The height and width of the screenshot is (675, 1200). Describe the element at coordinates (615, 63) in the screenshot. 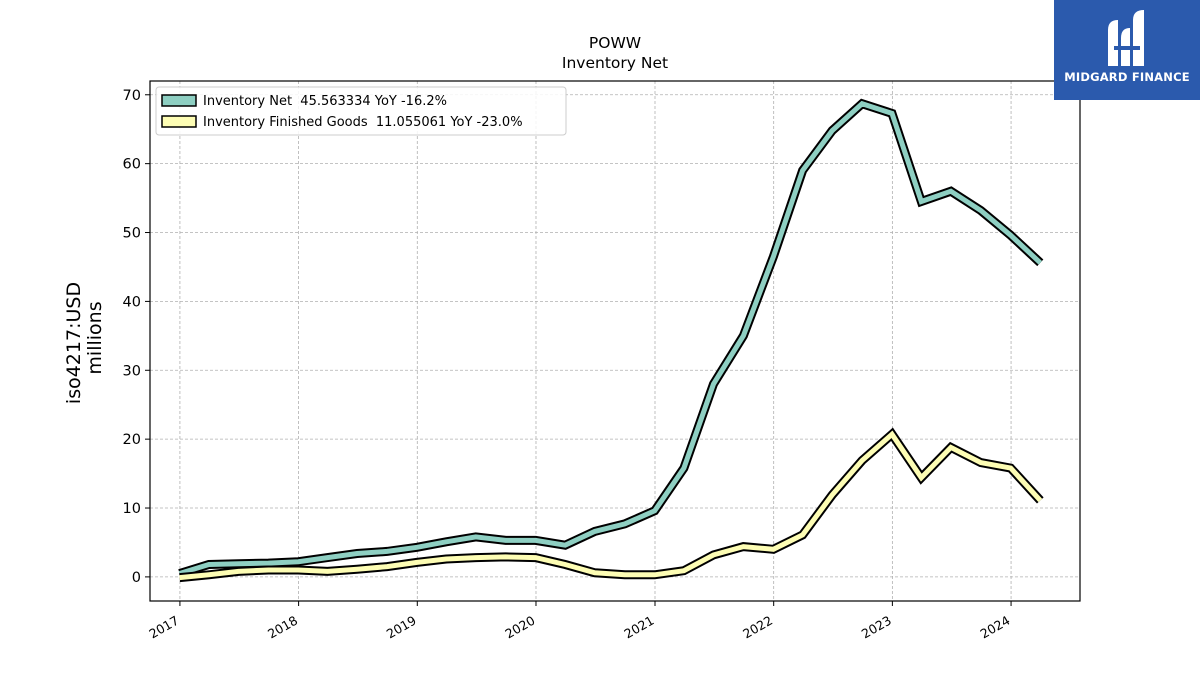

I see `chart-subtitle: Inventory Net` at that location.